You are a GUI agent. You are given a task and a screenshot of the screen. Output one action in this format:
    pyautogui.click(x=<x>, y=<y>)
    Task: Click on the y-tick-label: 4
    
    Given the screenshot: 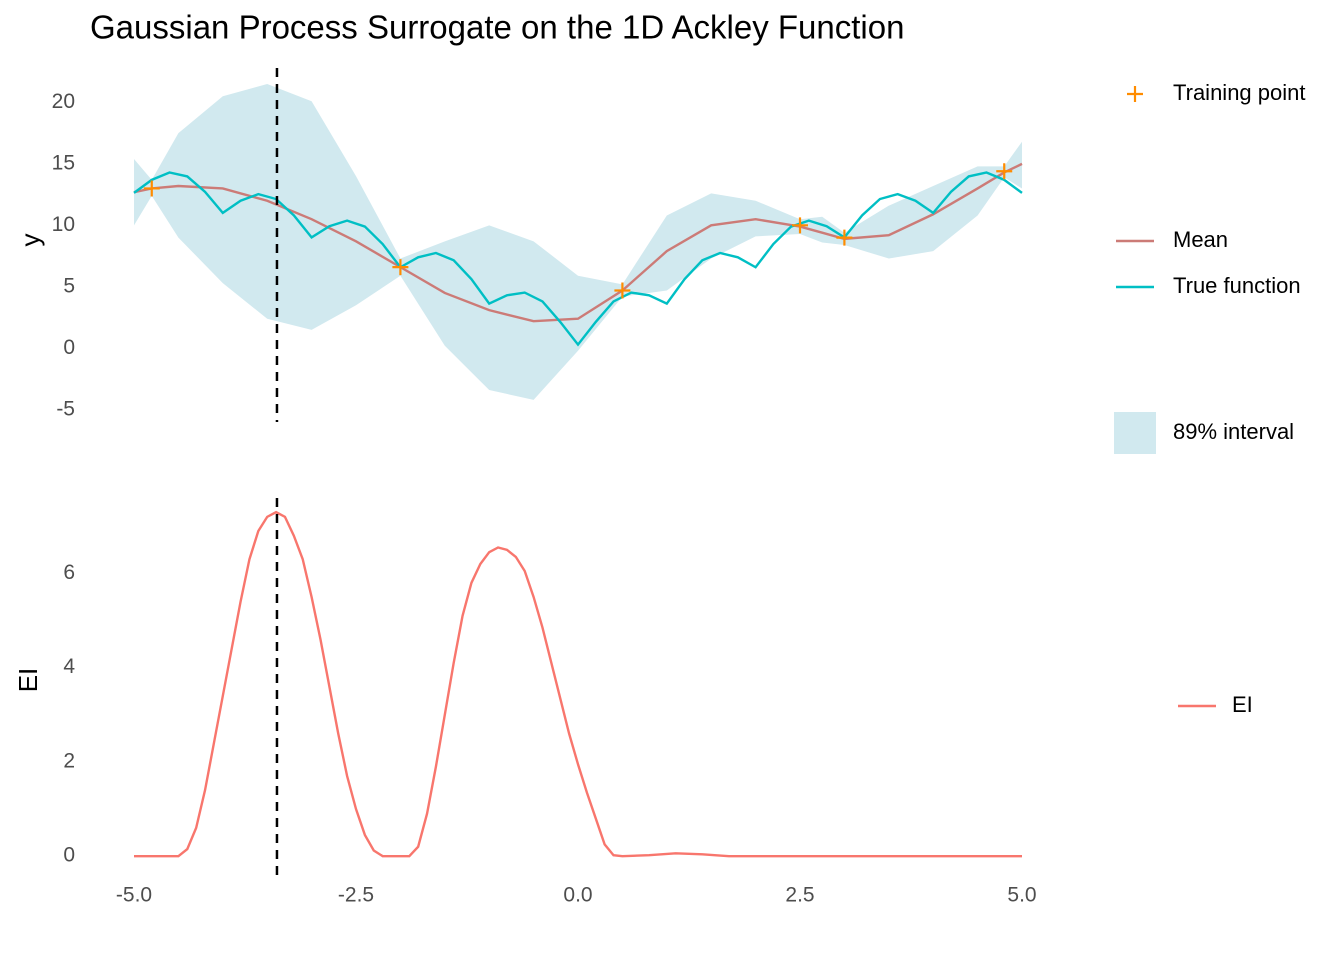 What is the action you would take?
    pyautogui.click(x=69, y=666)
    